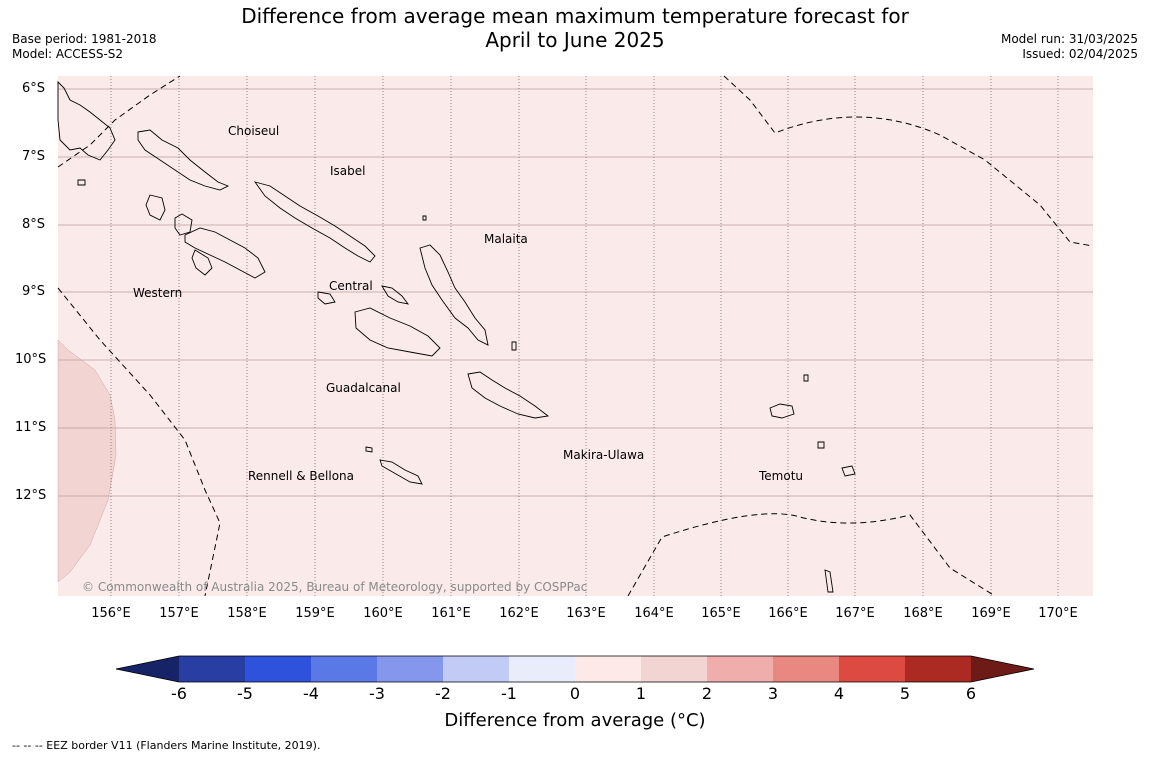 This screenshot has width=1150, height=758. What do you see at coordinates (575, 720) in the screenshot?
I see `colorbar-label: Difference from average (°C)` at bounding box center [575, 720].